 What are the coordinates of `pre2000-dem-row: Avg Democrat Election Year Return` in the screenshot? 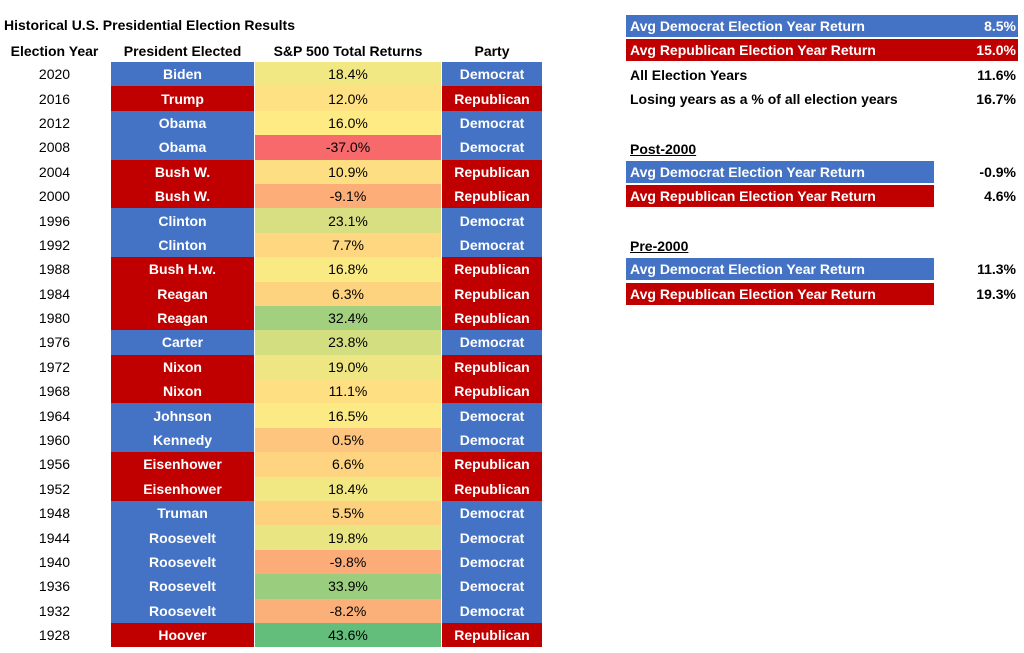 It's located at (780, 269).